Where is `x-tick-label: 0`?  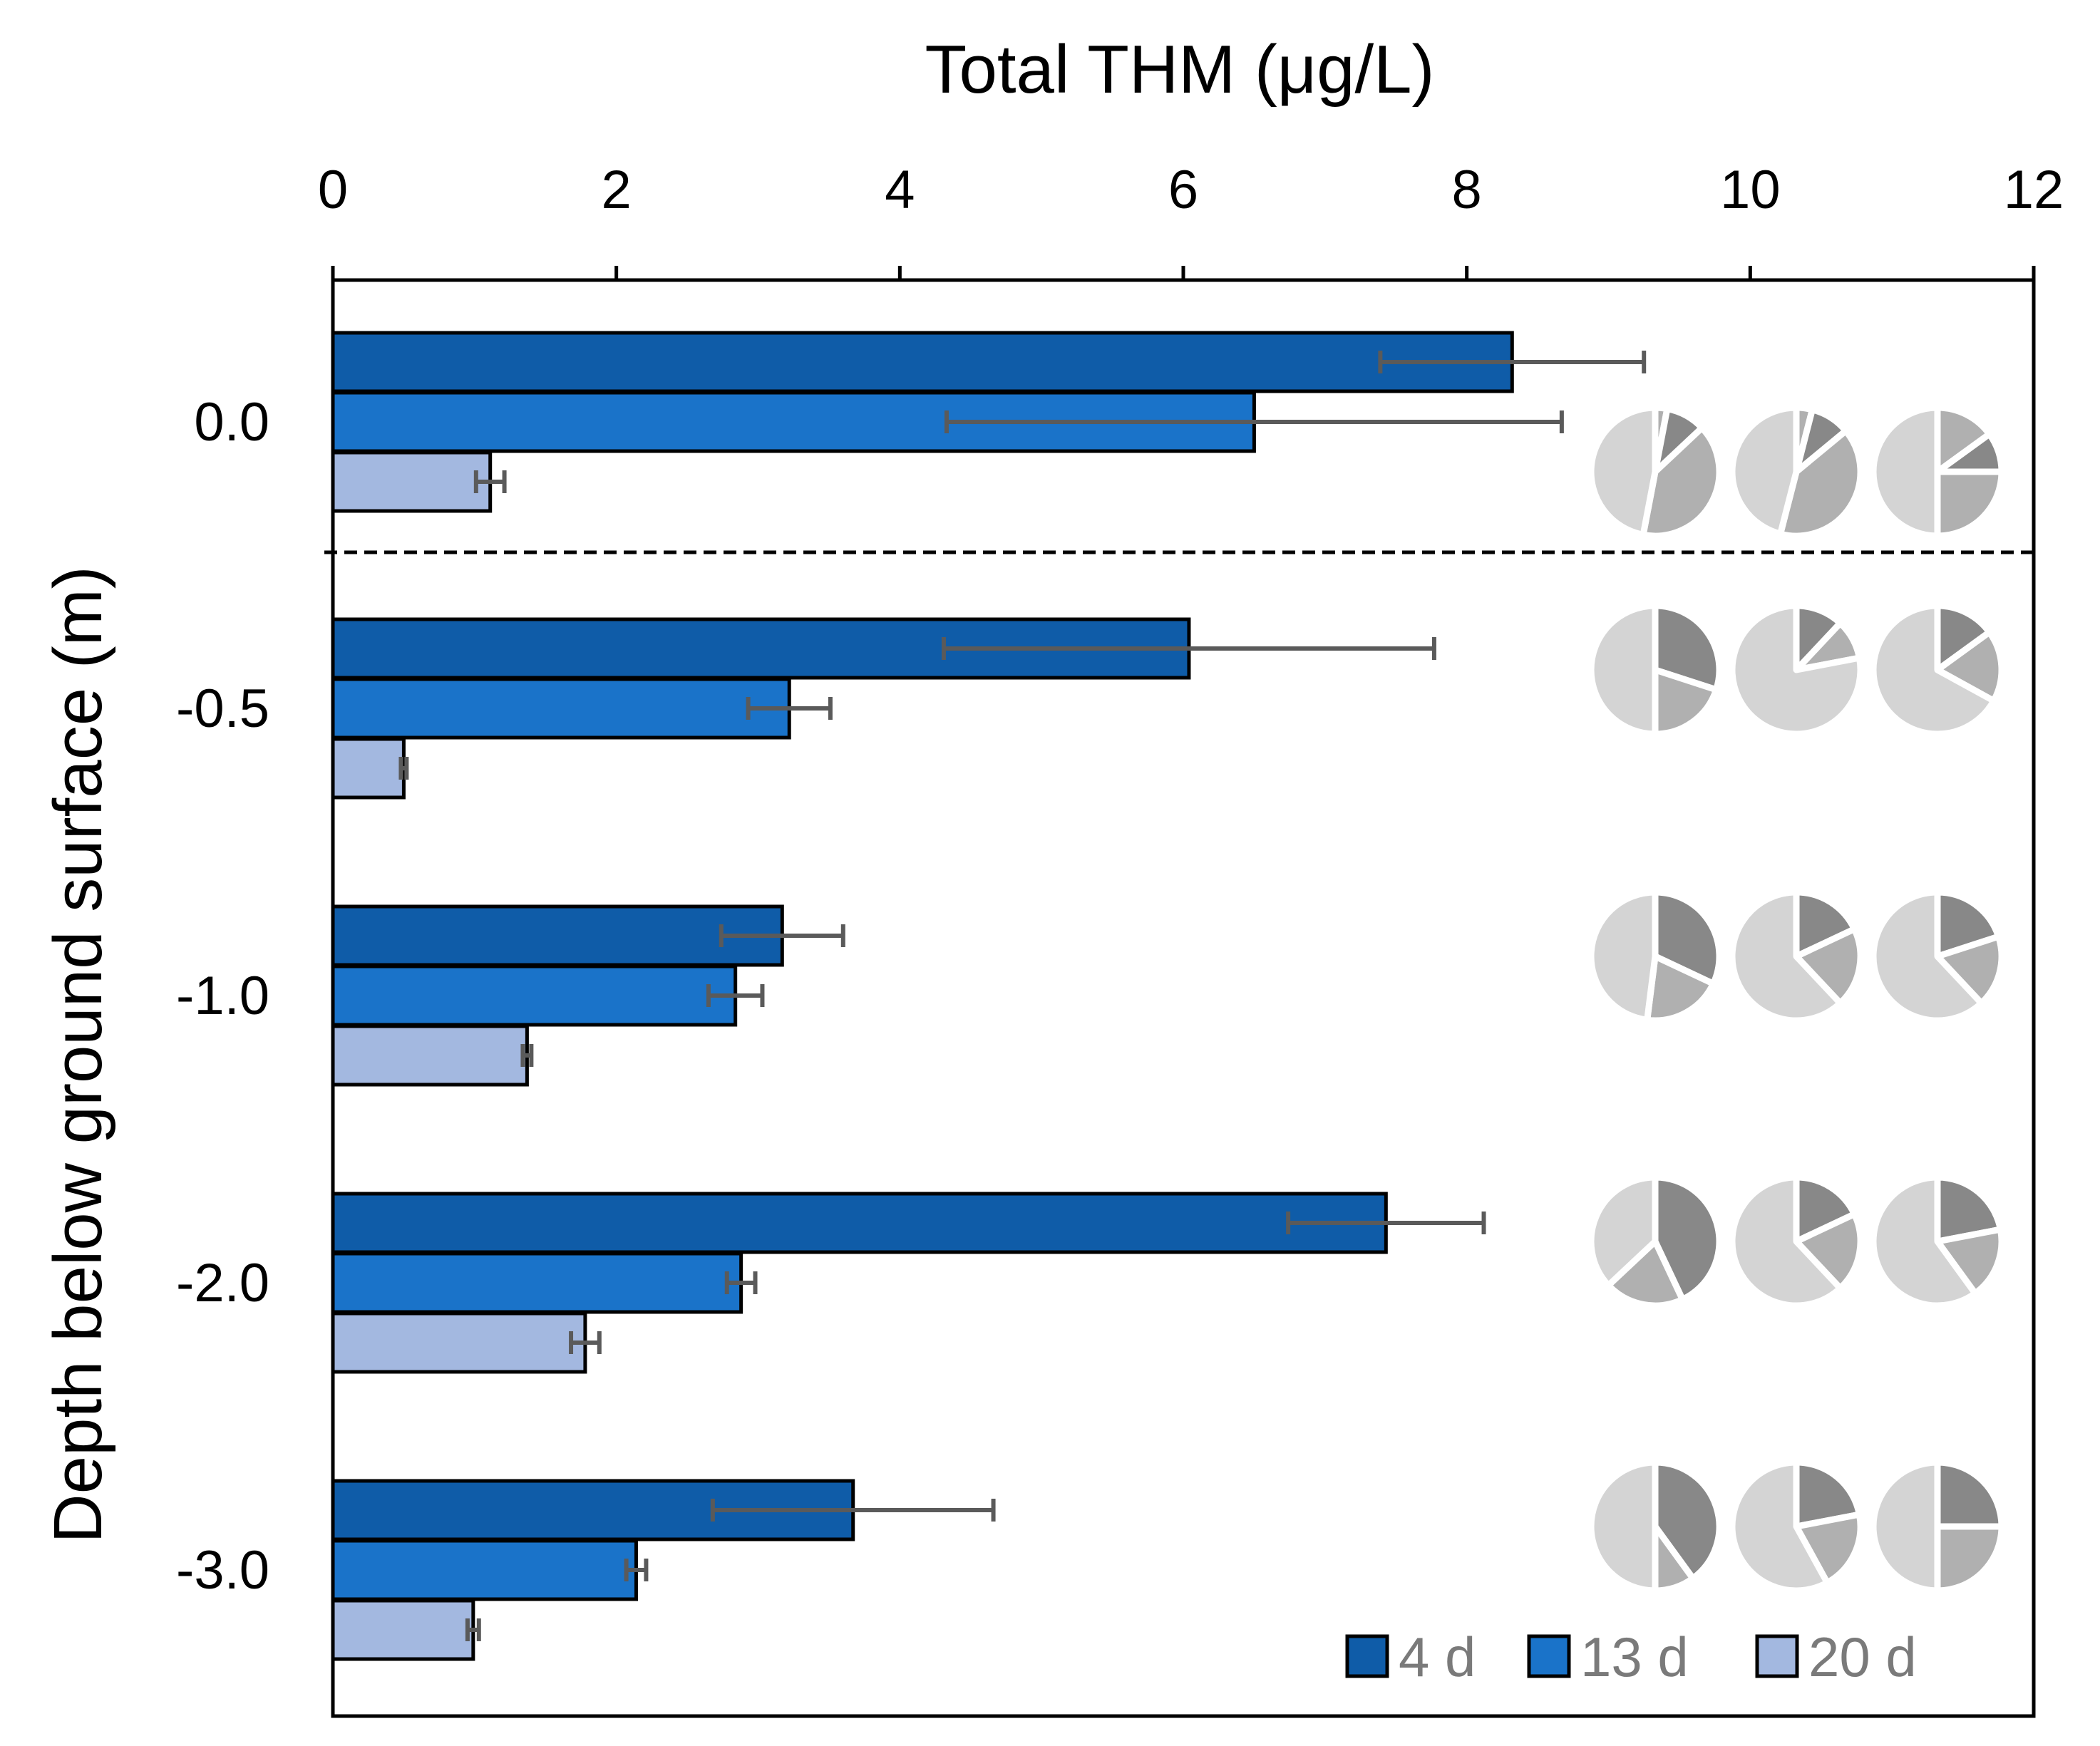
x-tick-label: 0 is located at coordinates (333, 190).